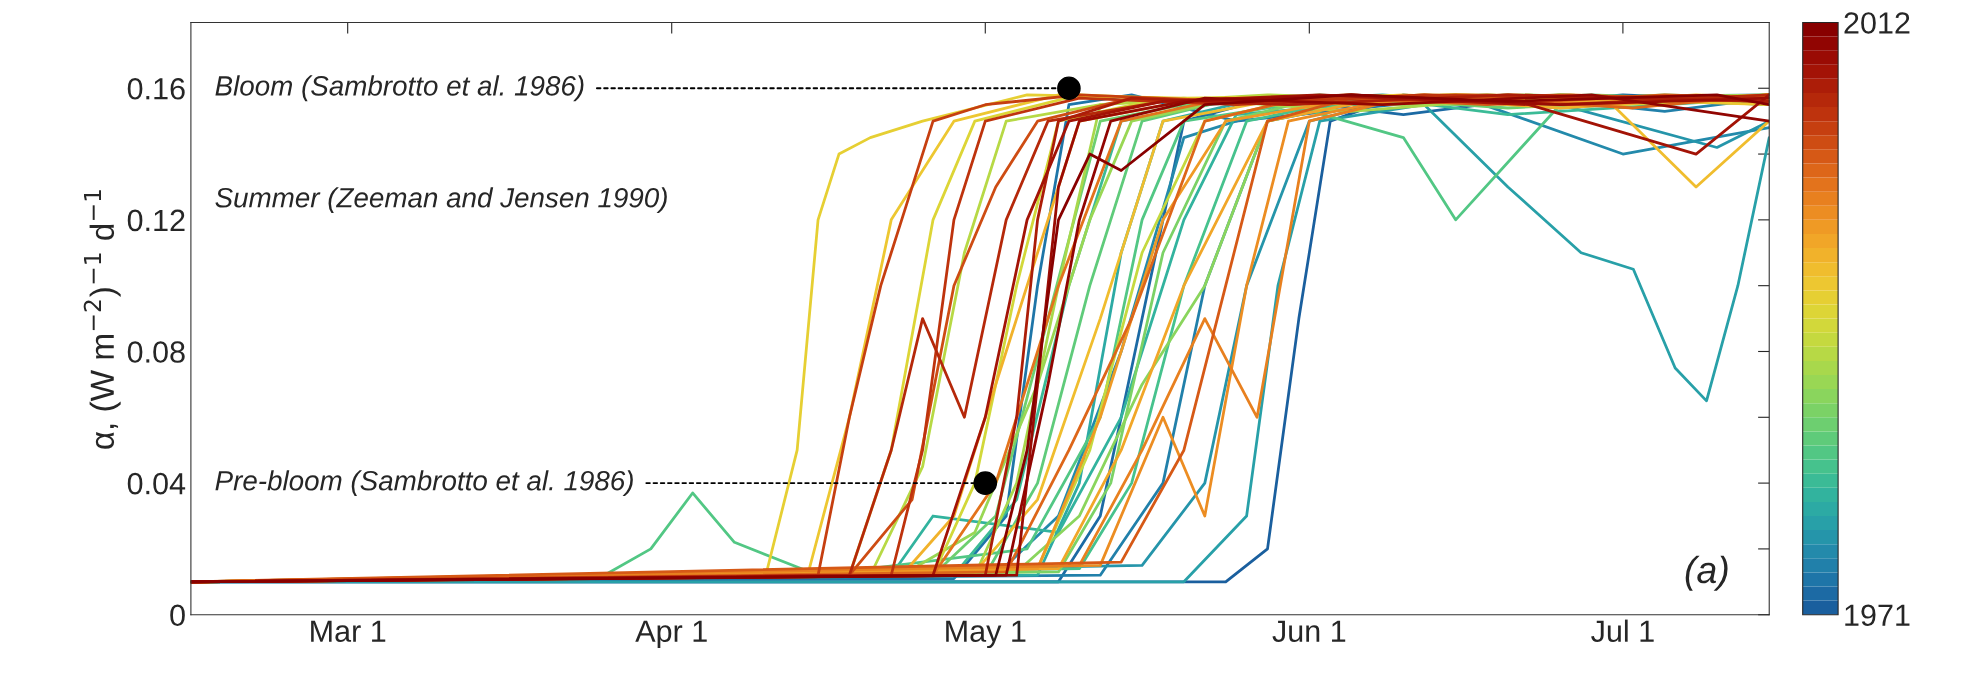 This screenshot has width=1968, height=680. Describe the element at coordinates (1622, 631) in the screenshot. I see `x-tick-label: Jul 1` at that location.